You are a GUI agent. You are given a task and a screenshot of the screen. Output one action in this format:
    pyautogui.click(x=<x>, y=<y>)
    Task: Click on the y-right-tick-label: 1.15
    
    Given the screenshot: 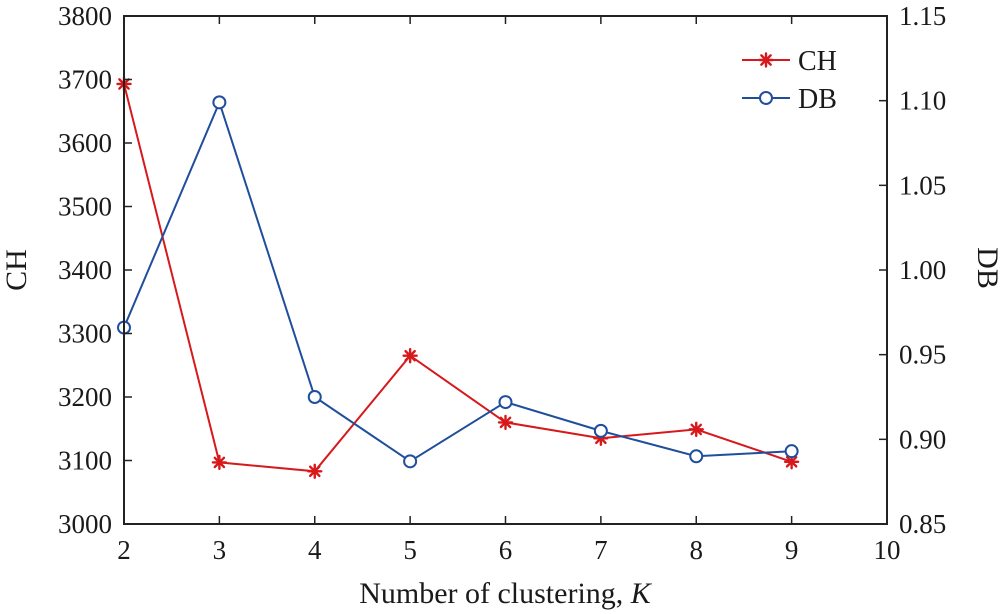 What is the action you would take?
    pyautogui.click(x=922, y=16)
    